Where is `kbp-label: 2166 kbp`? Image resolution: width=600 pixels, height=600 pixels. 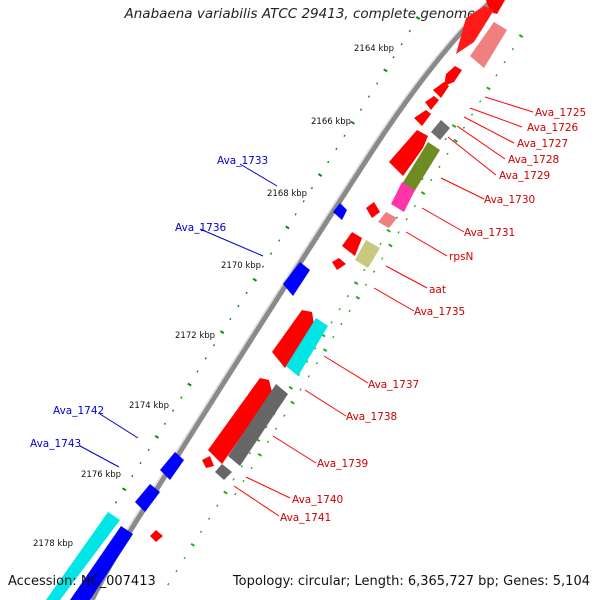 kbp-label: 2166 kbp is located at coordinates (331, 122).